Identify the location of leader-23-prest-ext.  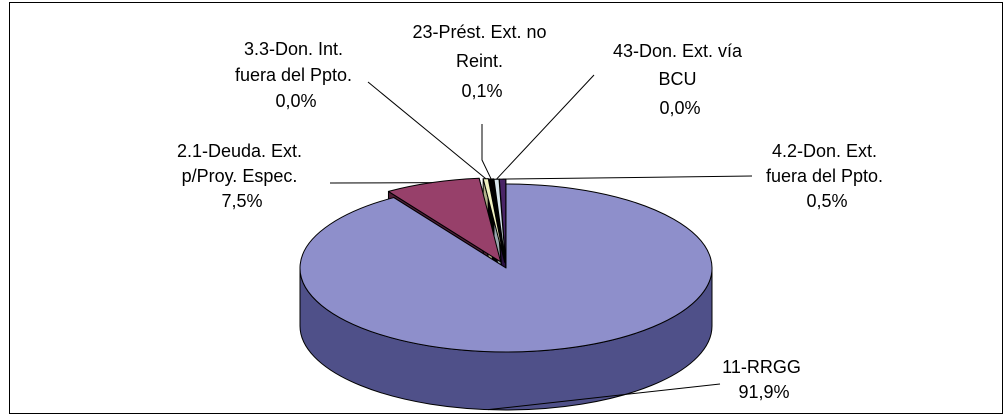
(486, 152).